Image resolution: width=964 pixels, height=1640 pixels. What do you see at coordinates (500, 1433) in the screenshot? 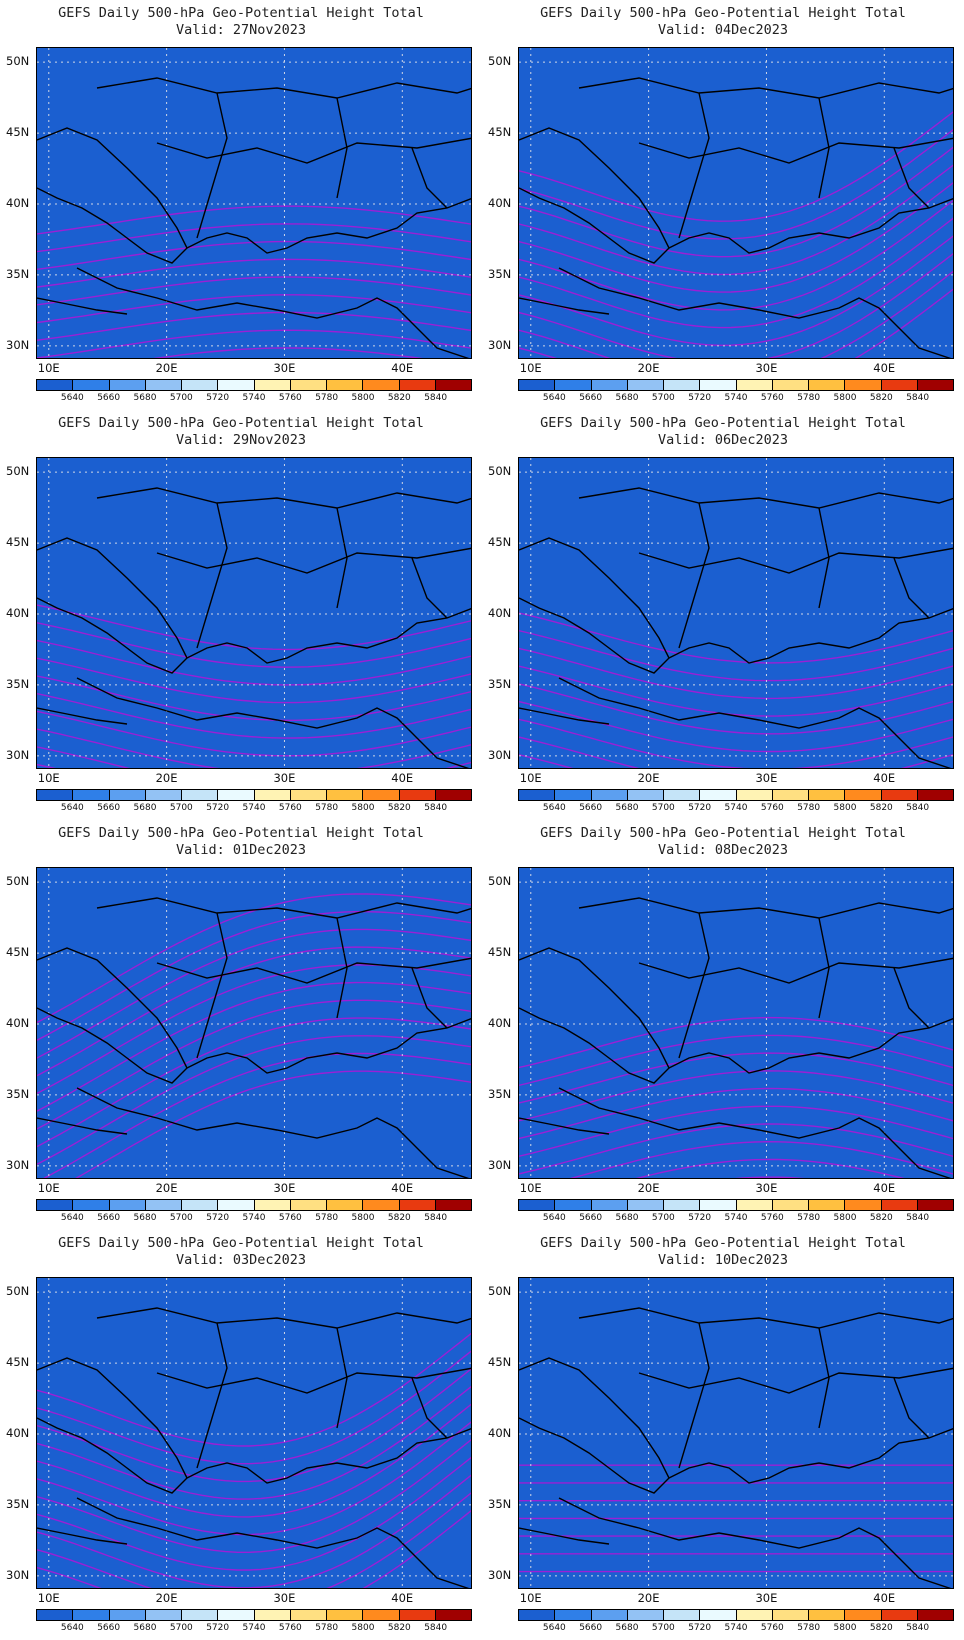
I see `lat-tick-label: 40N` at bounding box center [500, 1433].